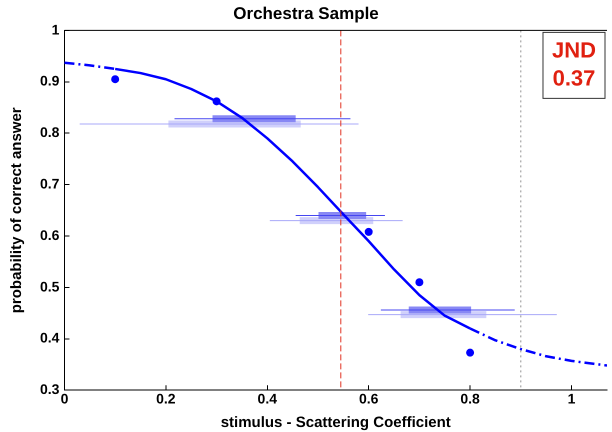 The image size is (612, 432). Describe the element at coordinates (50, 80) in the screenshot. I see `y-tick-label: 0.9` at that location.